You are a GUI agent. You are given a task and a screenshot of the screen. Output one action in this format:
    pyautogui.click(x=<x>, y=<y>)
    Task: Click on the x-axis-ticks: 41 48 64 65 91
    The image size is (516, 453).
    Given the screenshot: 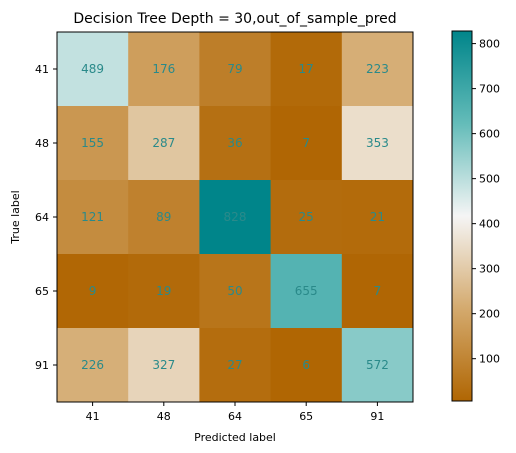 What is the action you would take?
    pyautogui.click(x=235, y=412)
    